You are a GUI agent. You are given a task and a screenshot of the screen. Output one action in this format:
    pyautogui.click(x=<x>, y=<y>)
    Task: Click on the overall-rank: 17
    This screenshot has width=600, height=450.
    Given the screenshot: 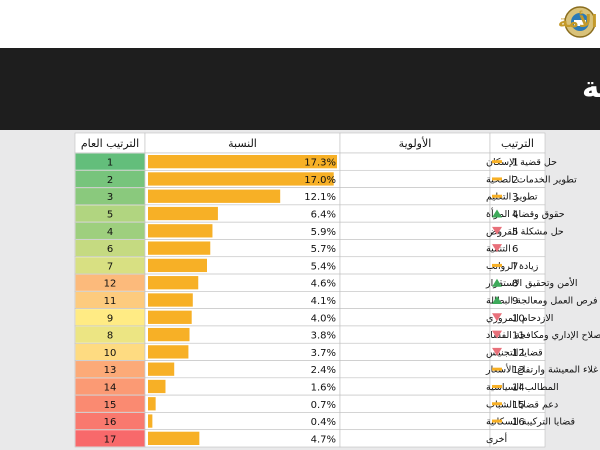 What is the action you would take?
    pyautogui.click(x=110, y=439)
    